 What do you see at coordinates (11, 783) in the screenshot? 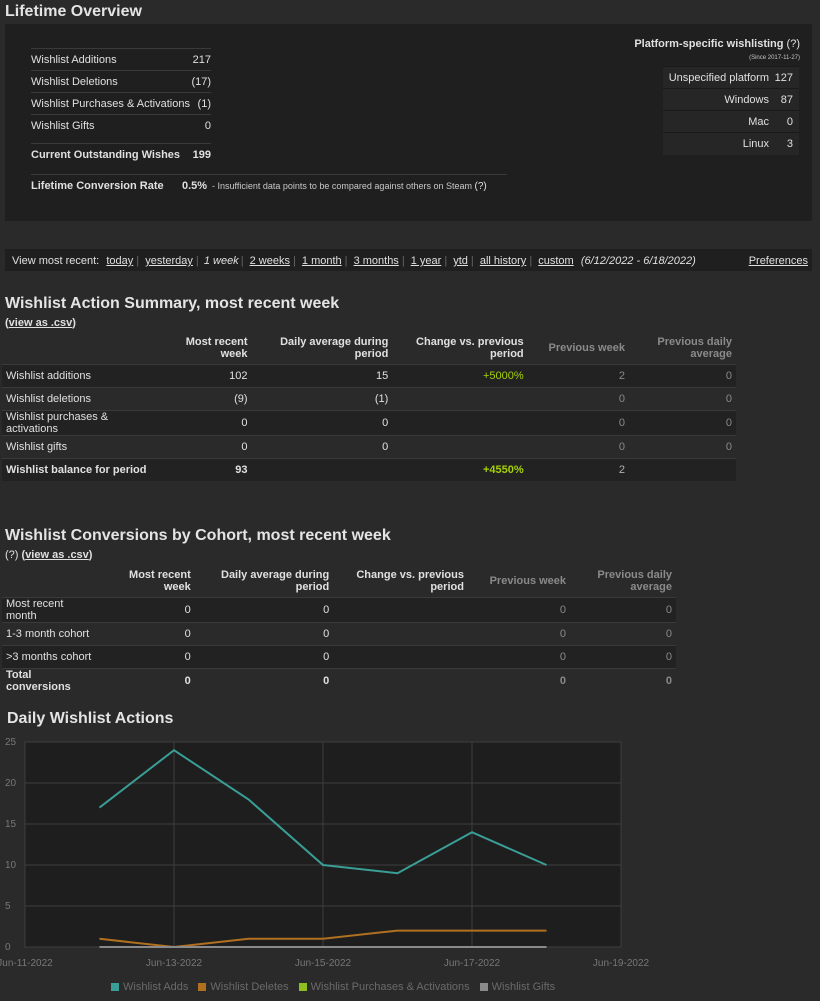
I see `y-tick-label: 20` at bounding box center [11, 783].